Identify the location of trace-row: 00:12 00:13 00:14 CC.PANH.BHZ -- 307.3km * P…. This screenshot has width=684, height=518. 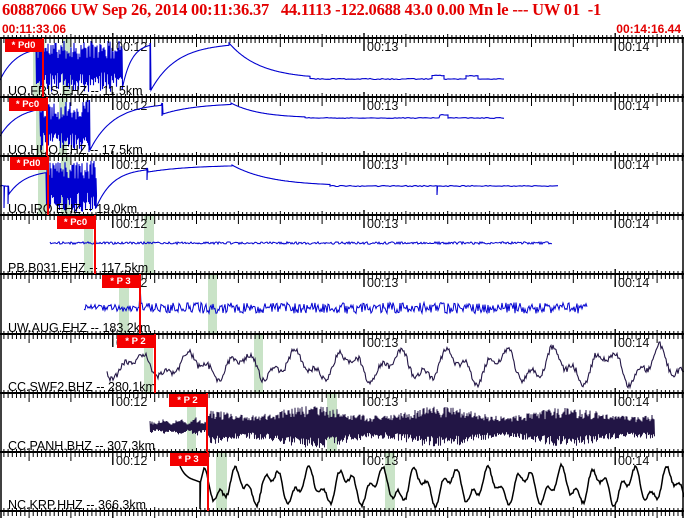
(342, 423).